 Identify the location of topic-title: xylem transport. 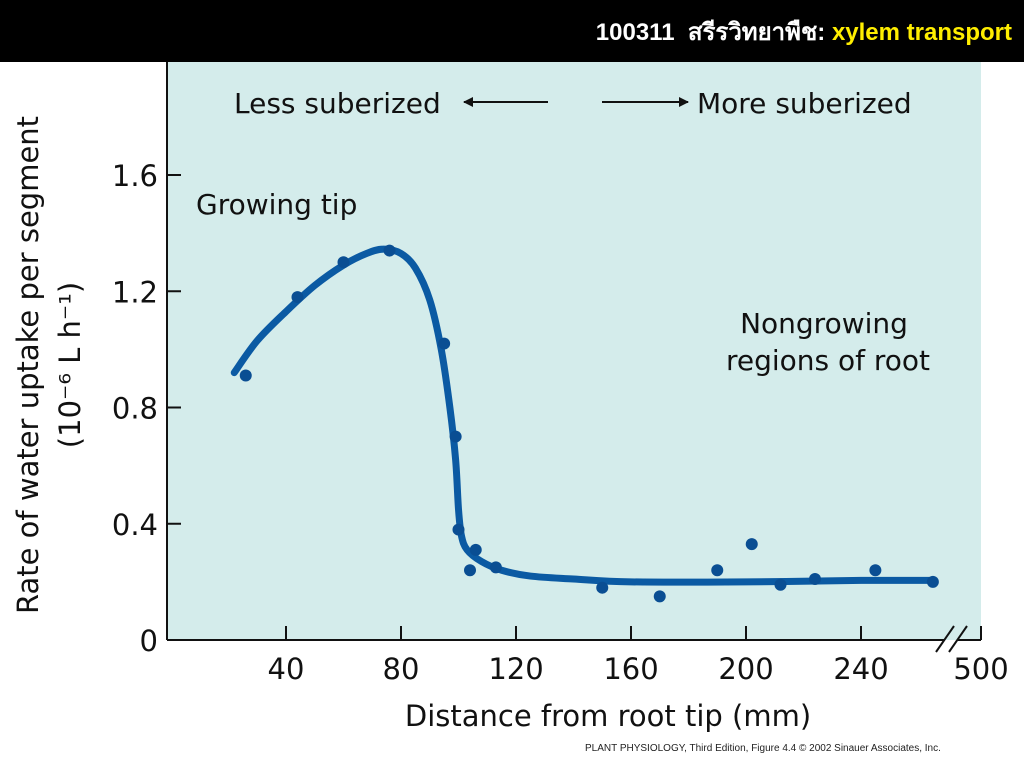
(921, 32).